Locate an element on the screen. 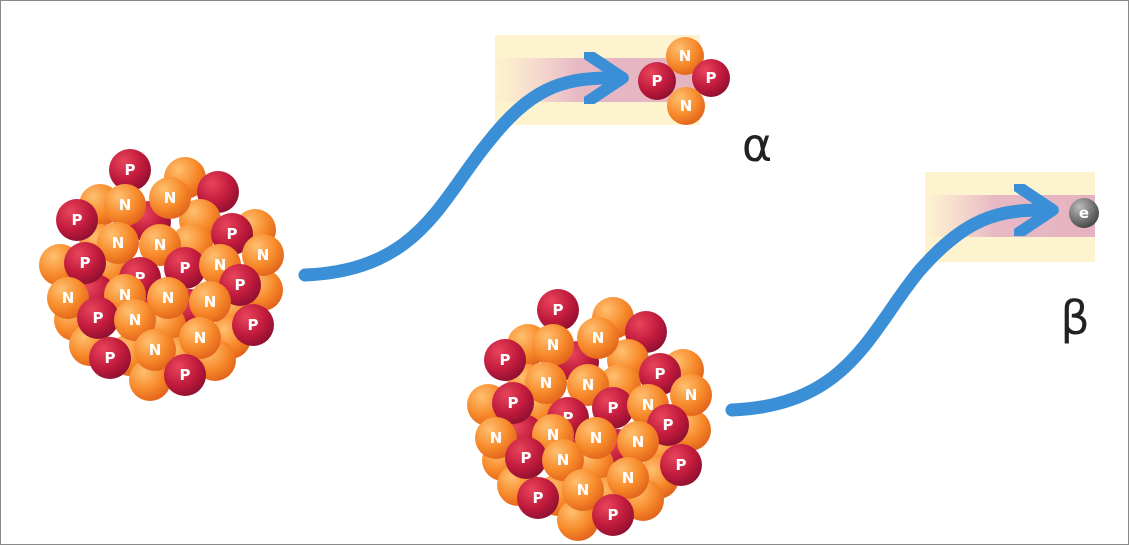  emitted-particles: NP PNe is located at coordinates (868, 132).